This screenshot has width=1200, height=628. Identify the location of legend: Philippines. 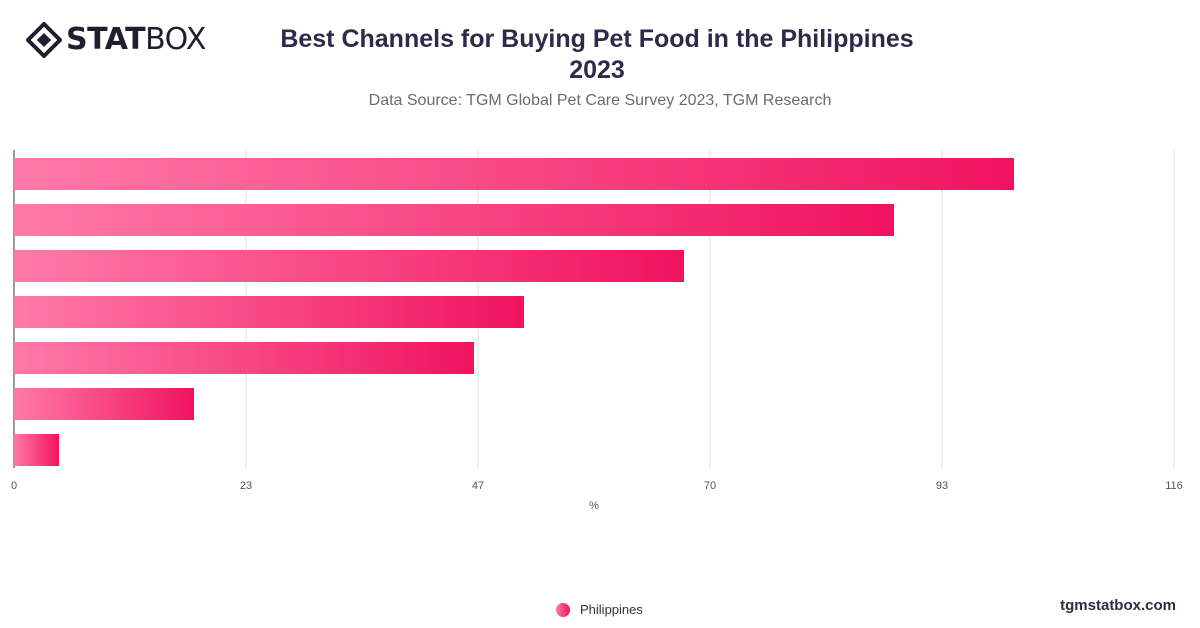
(599, 609).